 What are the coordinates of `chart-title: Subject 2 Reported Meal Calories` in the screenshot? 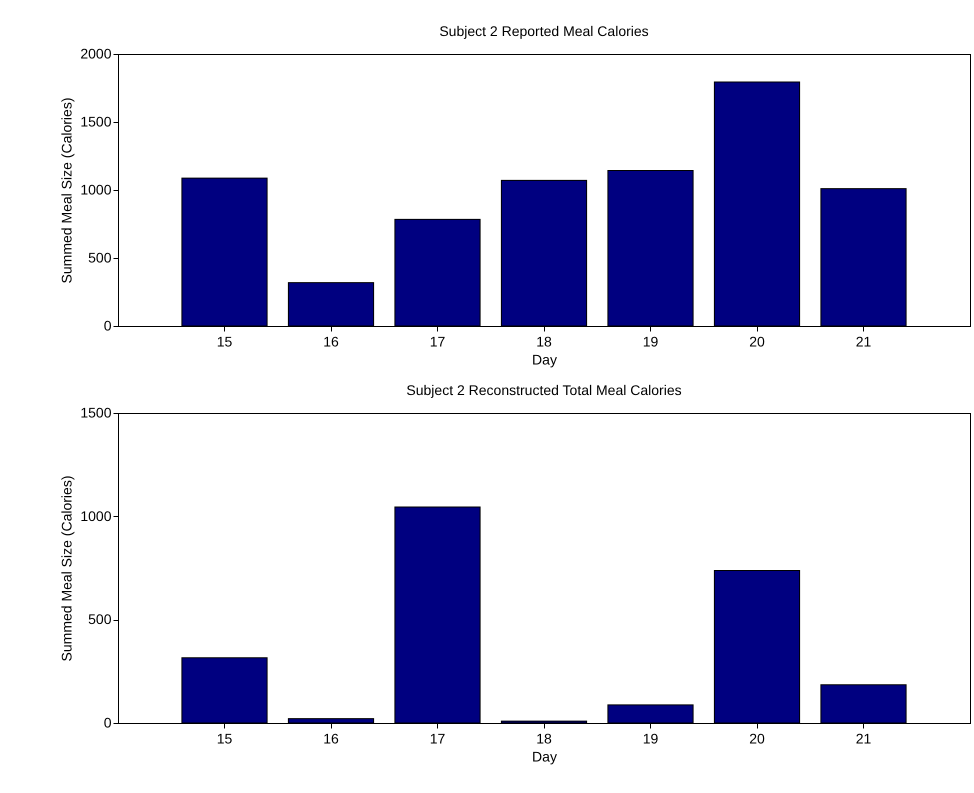 It's located at (544, 31).